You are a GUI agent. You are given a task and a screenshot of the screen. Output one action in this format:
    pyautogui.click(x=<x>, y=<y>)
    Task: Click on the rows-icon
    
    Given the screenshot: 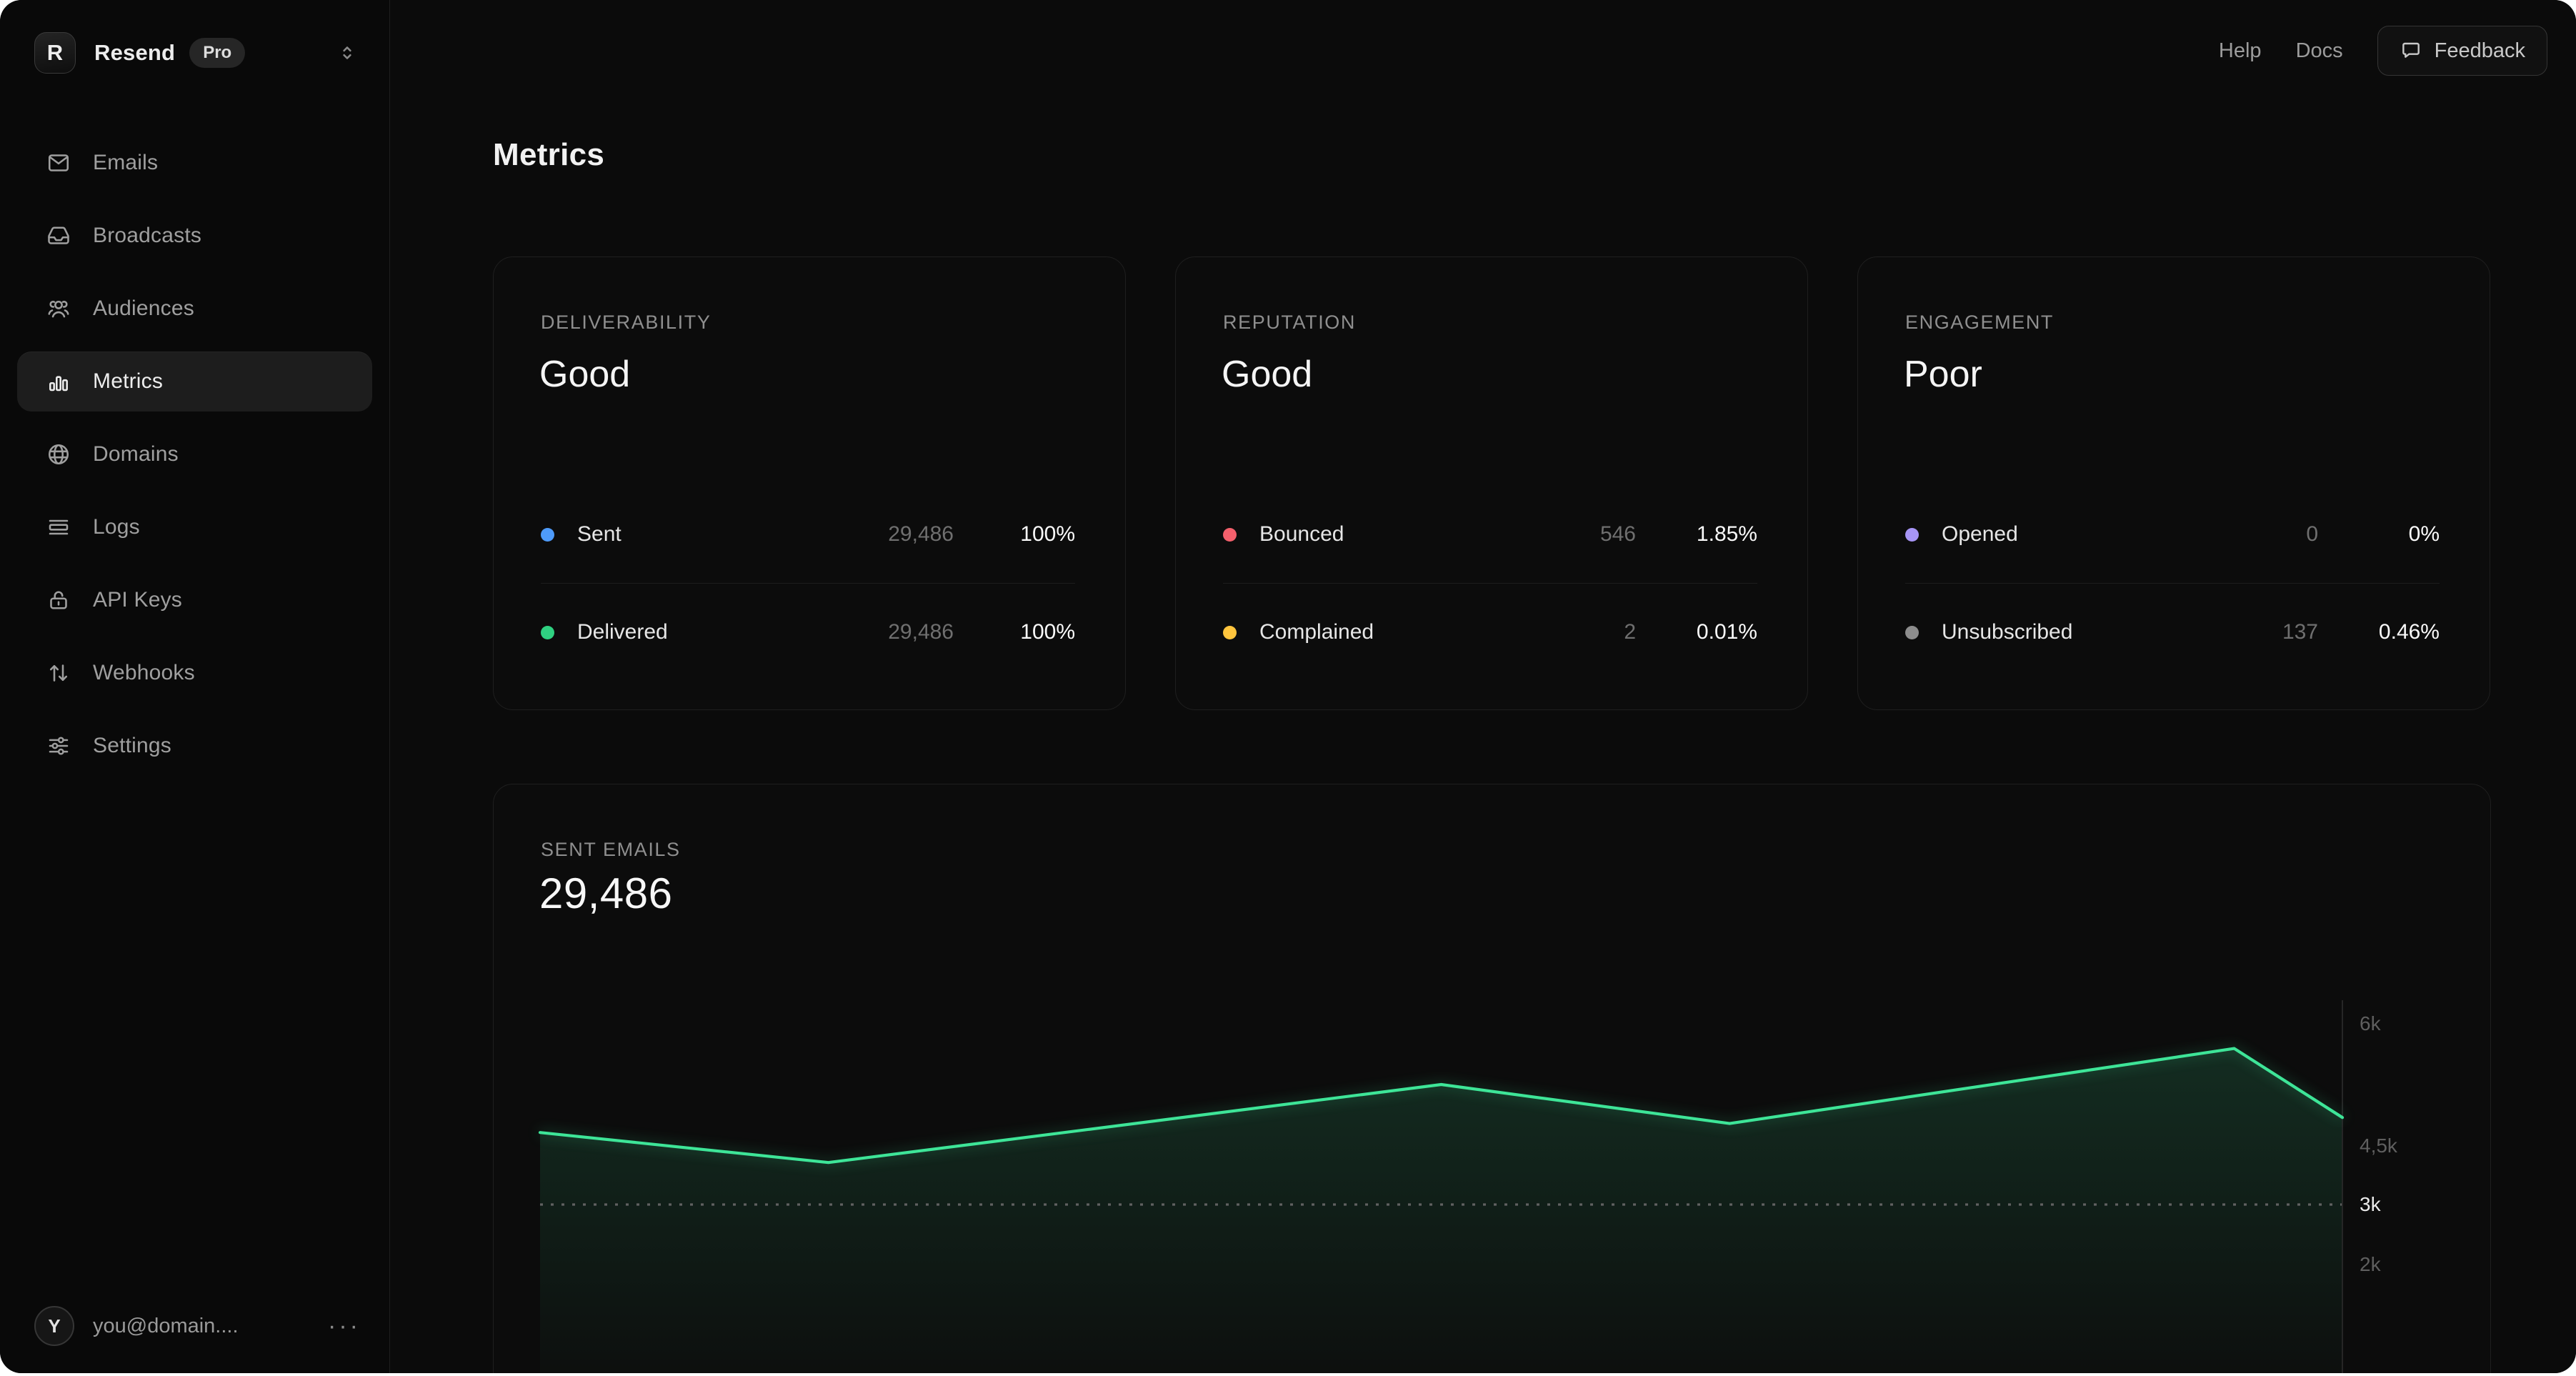 What is the action you would take?
    pyautogui.click(x=59, y=527)
    